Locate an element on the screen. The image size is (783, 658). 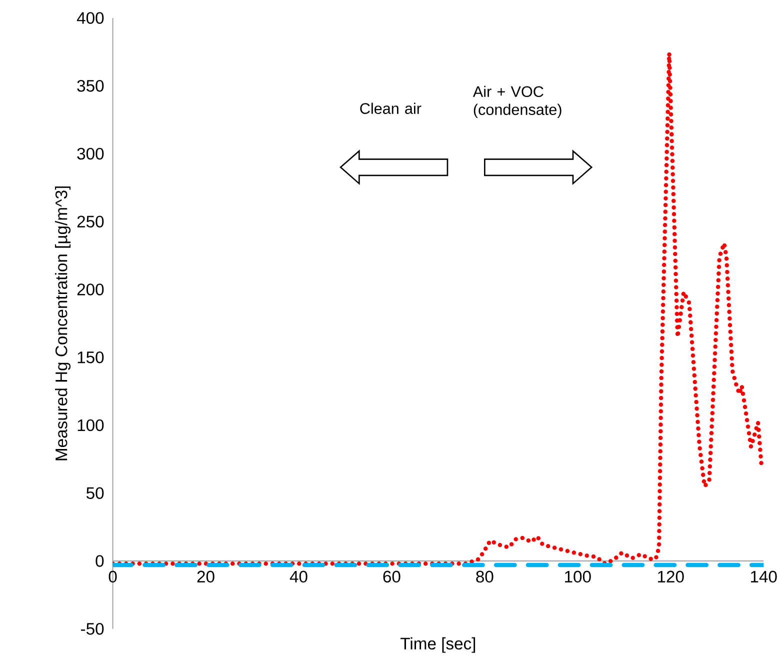
annotation: Clean air is located at coordinates (391, 108).